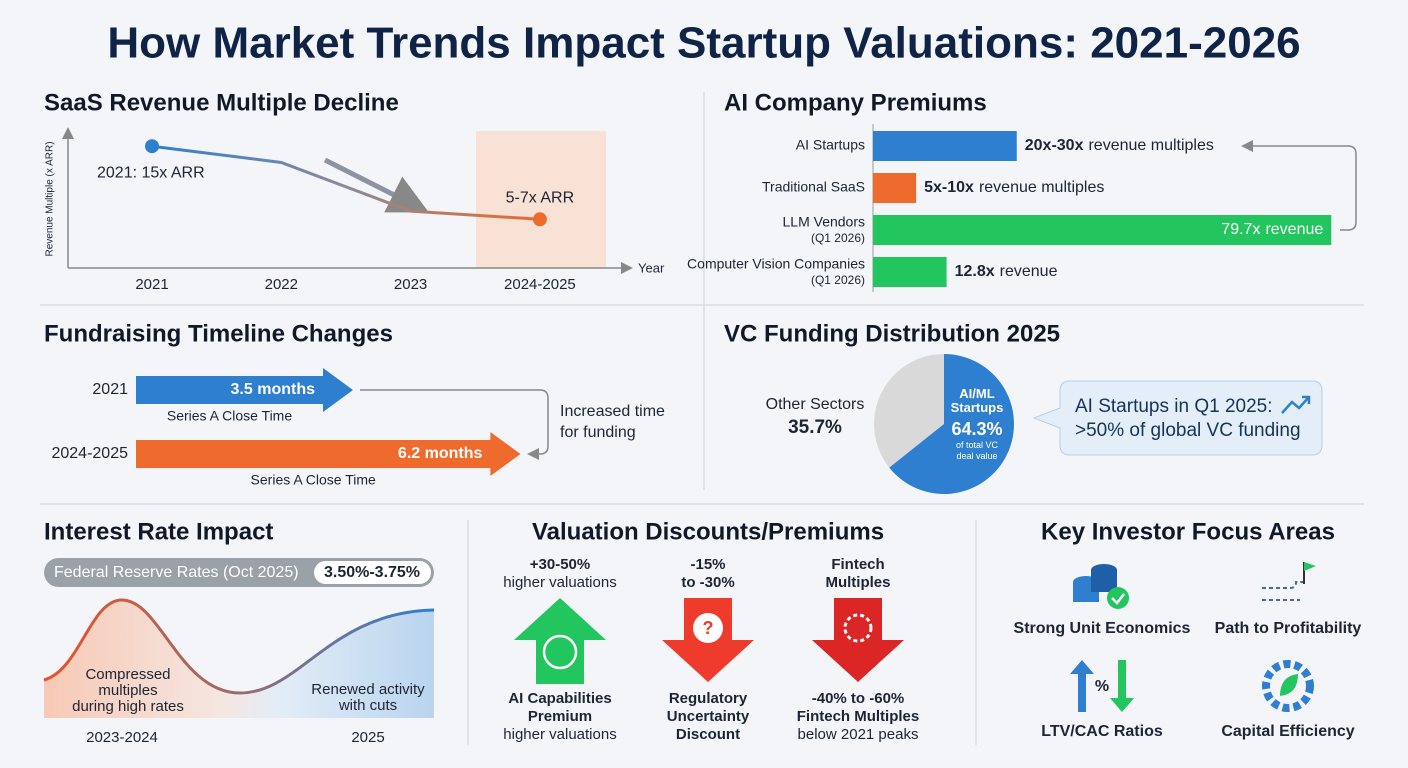 The width and height of the screenshot is (1408, 768). I want to click on coins-icon, so click(1101, 586).